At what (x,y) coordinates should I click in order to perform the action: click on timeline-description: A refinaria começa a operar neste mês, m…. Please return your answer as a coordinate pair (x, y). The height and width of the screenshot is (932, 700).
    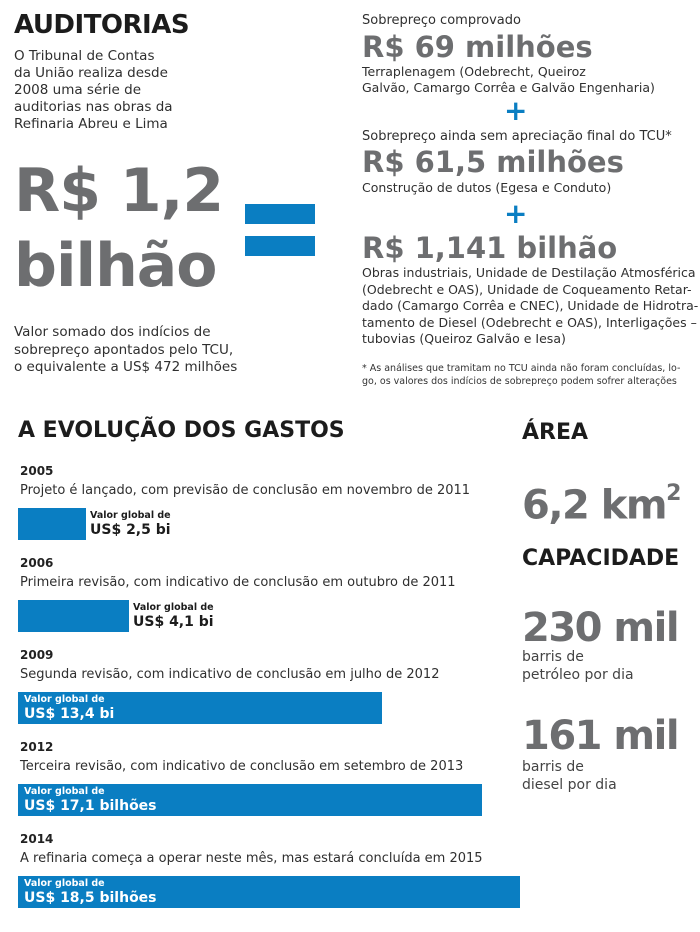
    Looking at the image, I should click on (251, 858).